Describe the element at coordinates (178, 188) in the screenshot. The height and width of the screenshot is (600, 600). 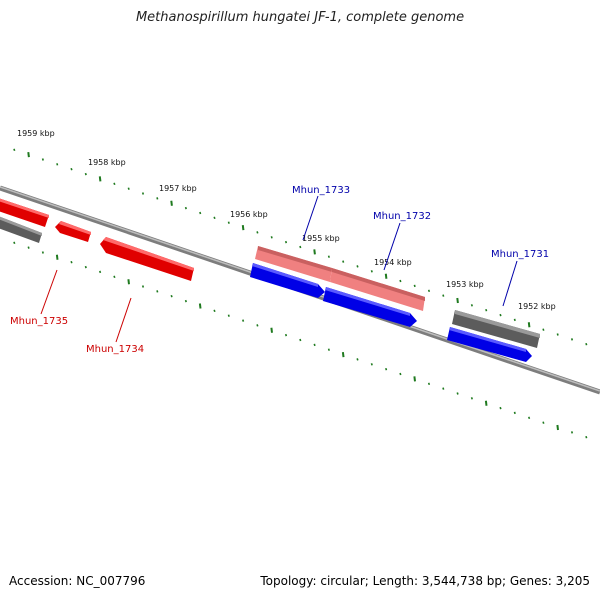
I see `kbp-label: 1957 kbp` at that location.